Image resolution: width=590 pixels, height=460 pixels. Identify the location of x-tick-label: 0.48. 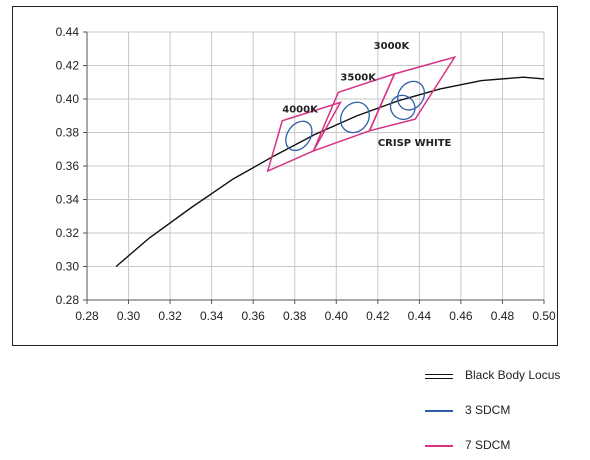
(503, 316).